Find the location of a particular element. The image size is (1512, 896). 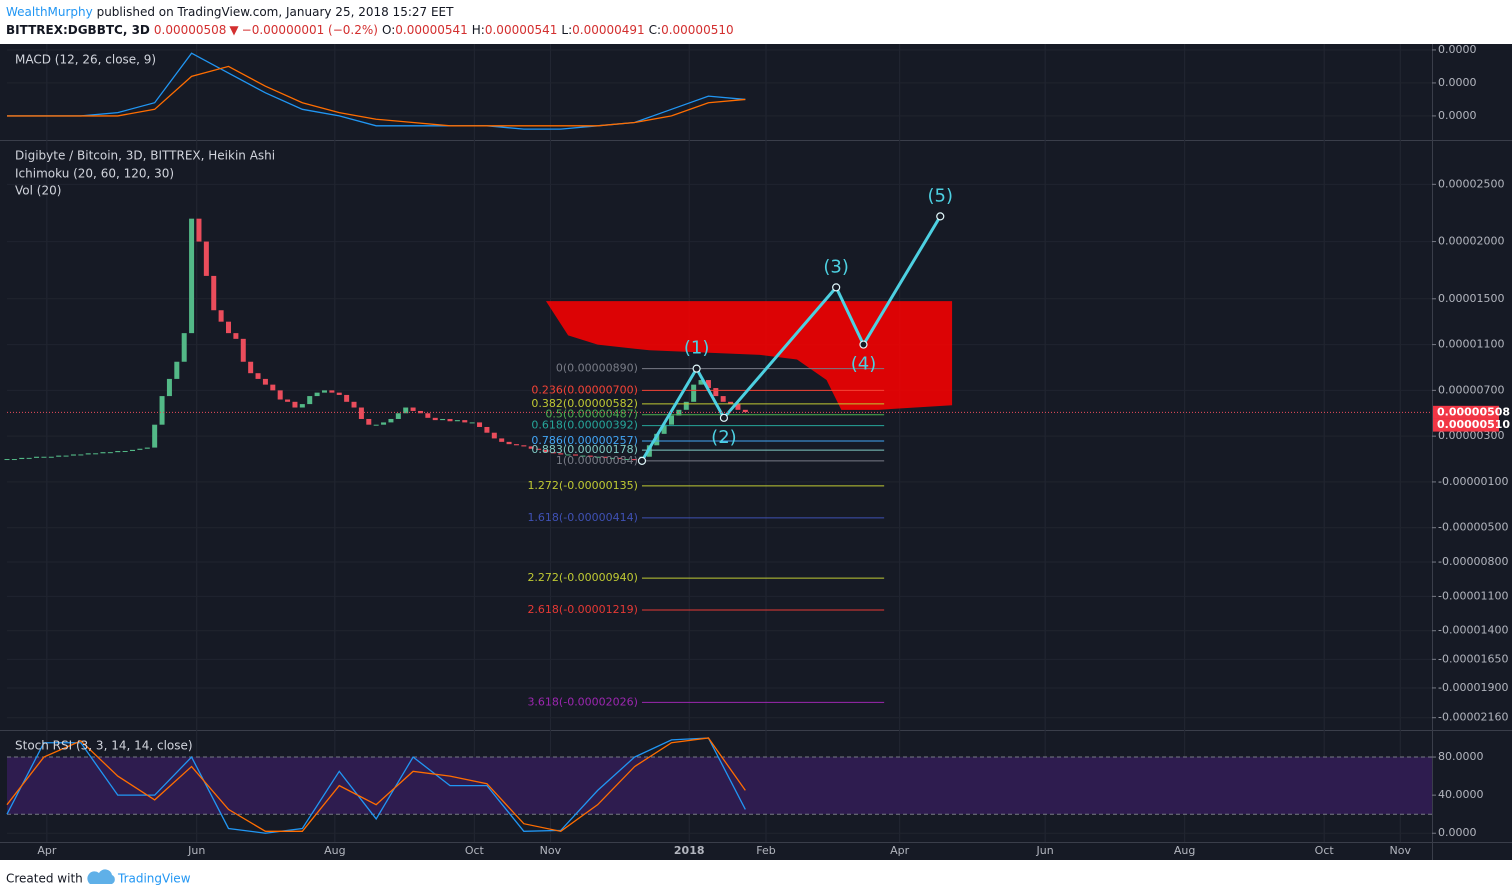

wave-label: (1) is located at coordinates (697, 348).